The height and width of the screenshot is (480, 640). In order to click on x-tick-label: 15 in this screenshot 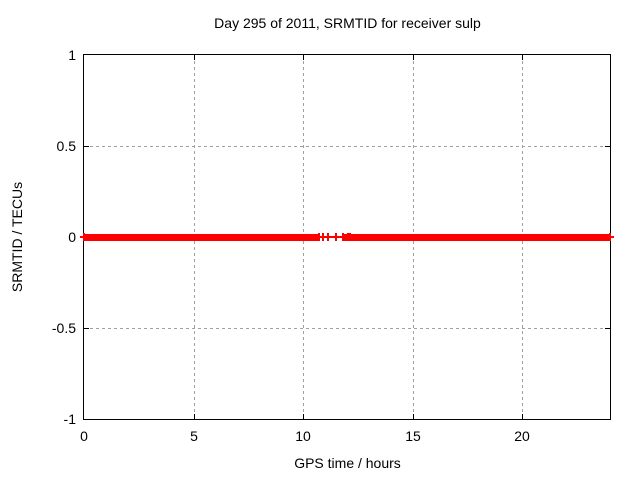, I will do `click(413, 436)`.